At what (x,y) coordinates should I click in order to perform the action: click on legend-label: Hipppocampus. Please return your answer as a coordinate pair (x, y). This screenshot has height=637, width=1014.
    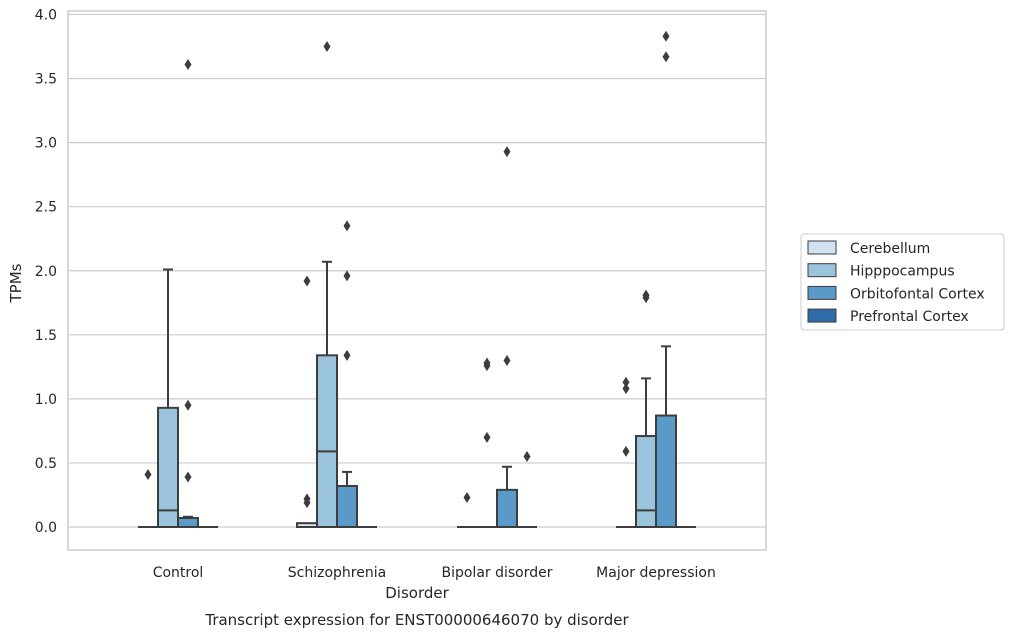
    Looking at the image, I should click on (902, 272).